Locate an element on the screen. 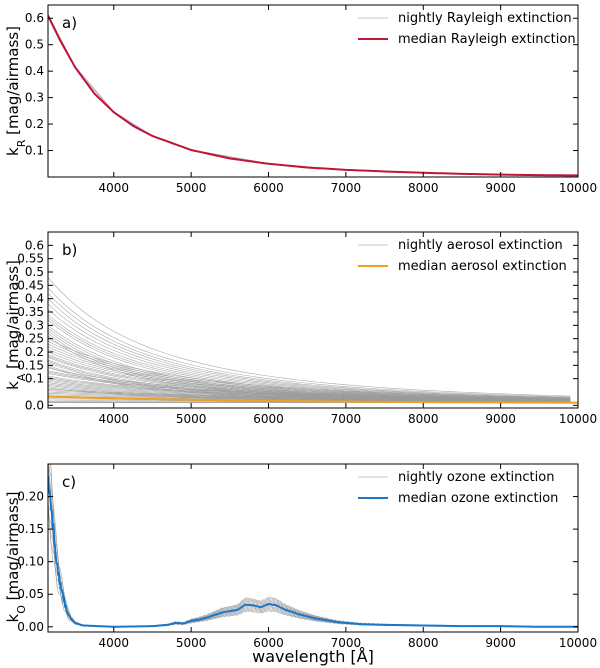  legend-label-median-rayleigh: median Rayleigh extinction is located at coordinates (487, 39).